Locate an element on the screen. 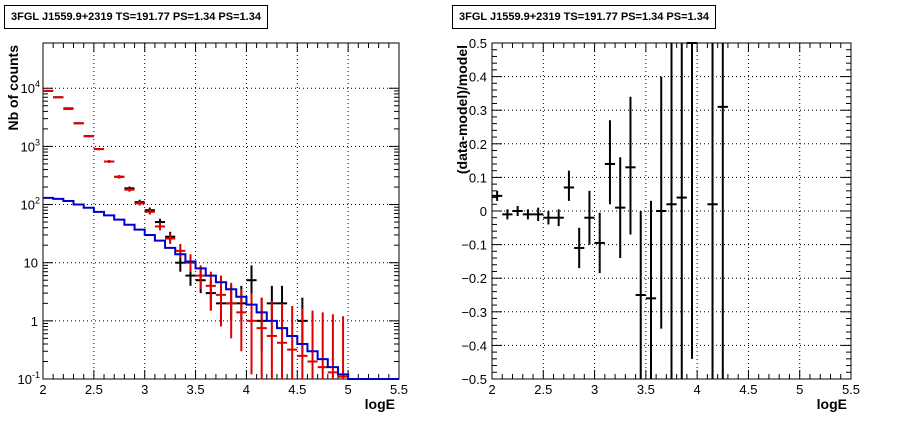 This screenshot has width=898, height=421. y-tick-label: 10² is located at coordinates (30, 204).